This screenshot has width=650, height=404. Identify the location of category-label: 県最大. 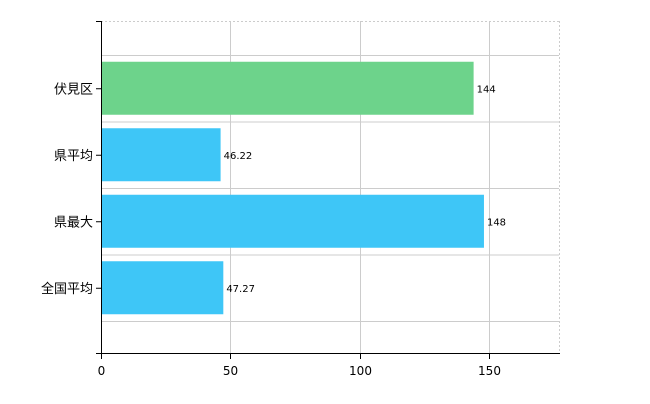
(73, 222).